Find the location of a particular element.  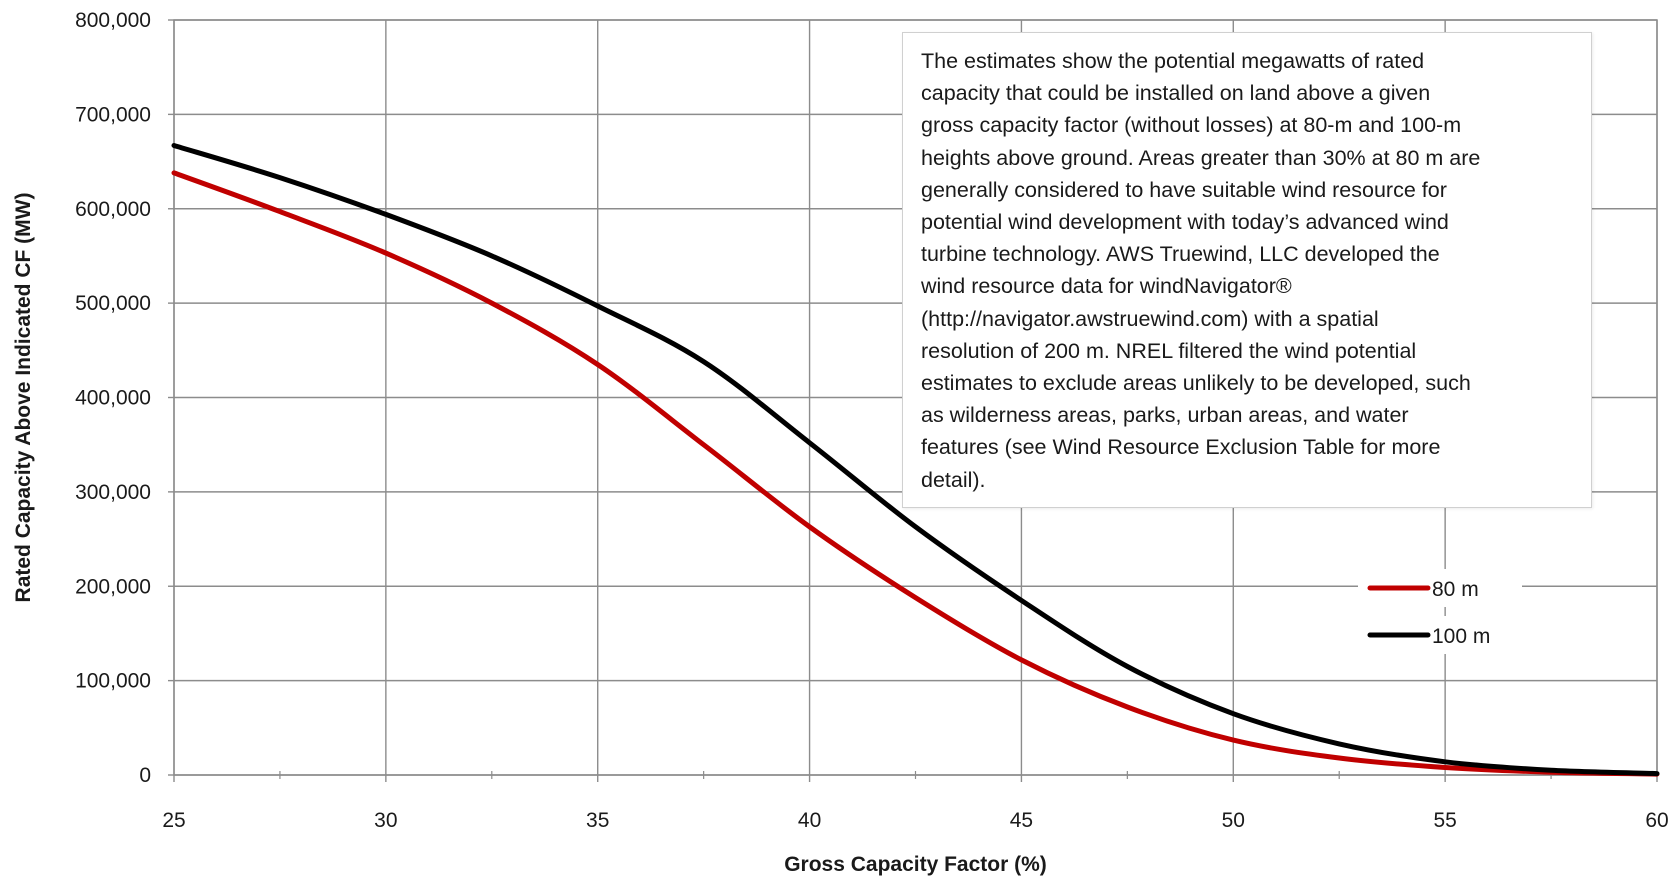

x-axis-title: Gross Capacity Factor (%) is located at coordinates (915, 864).